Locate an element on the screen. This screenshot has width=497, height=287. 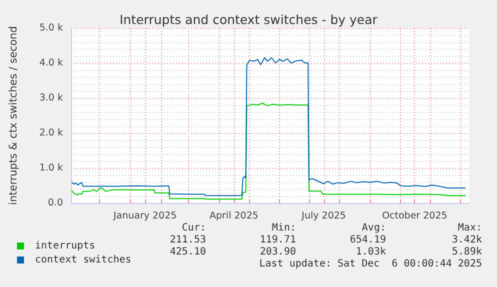
text: Last update: Sat Dec 6 00:00:44 2025 is located at coordinates (370, 264).